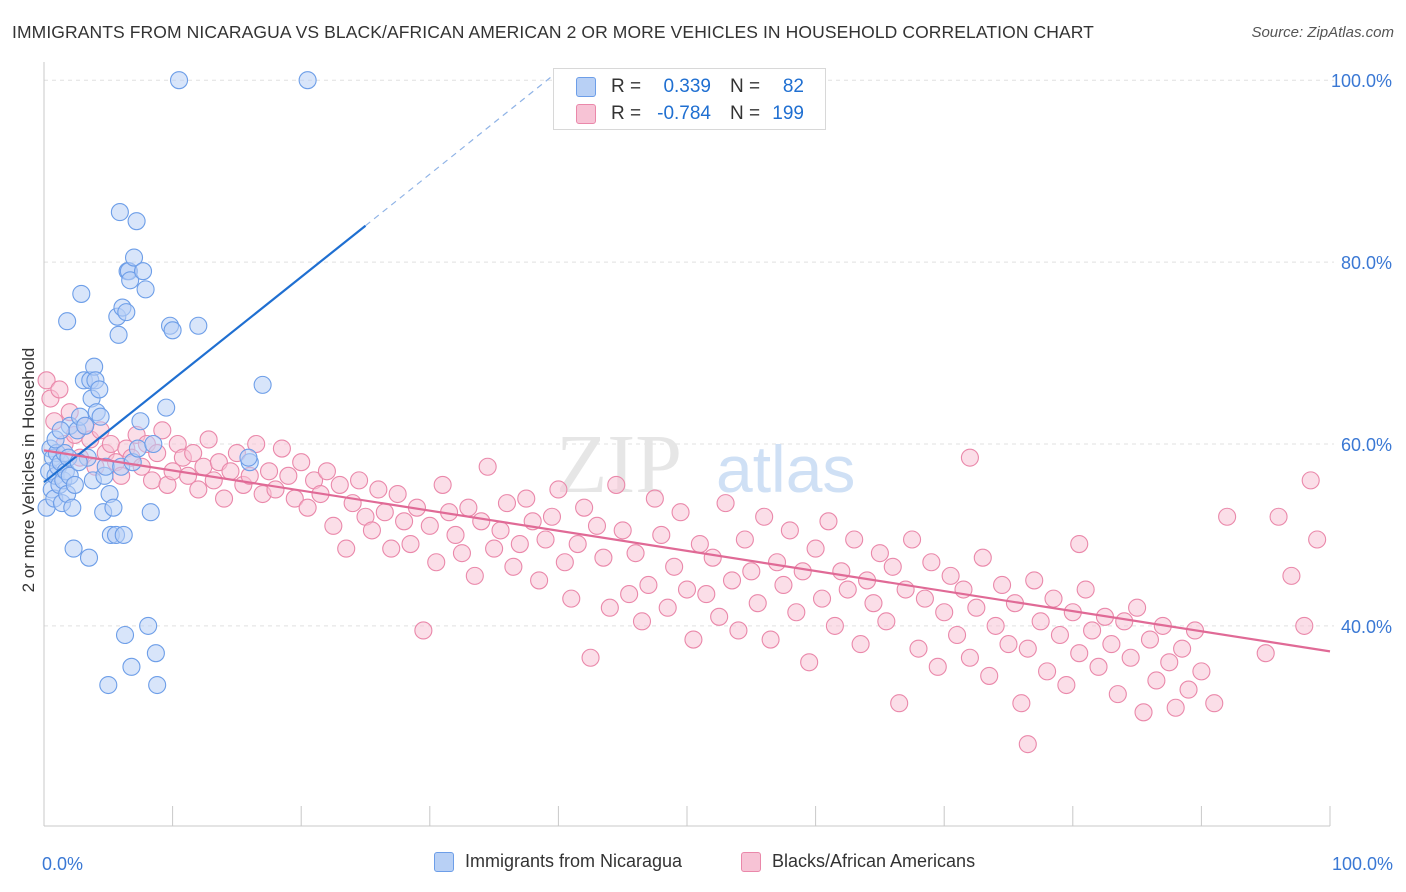  I want to click on r-label: R =, so click(626, 86).